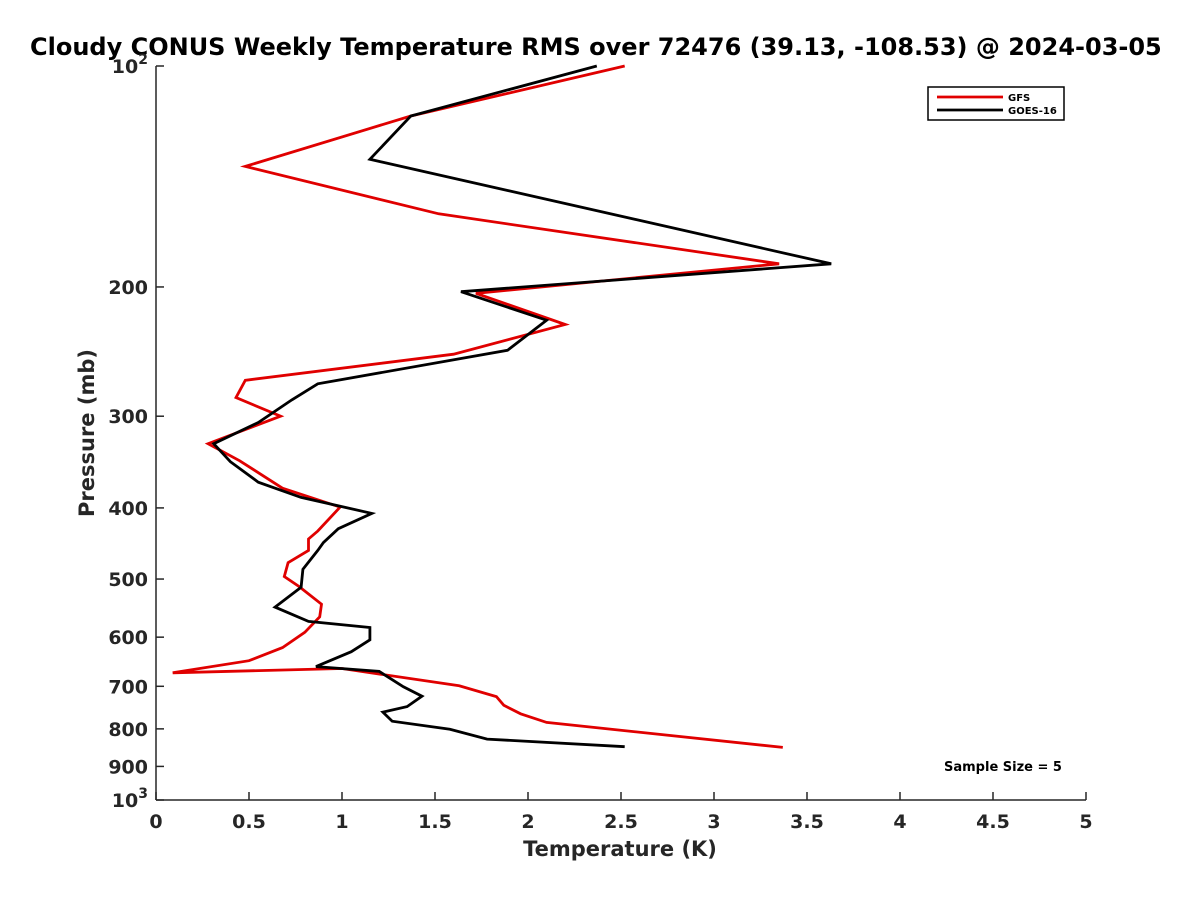  I want to click on y-tick-label: 700, so click(128, 687).